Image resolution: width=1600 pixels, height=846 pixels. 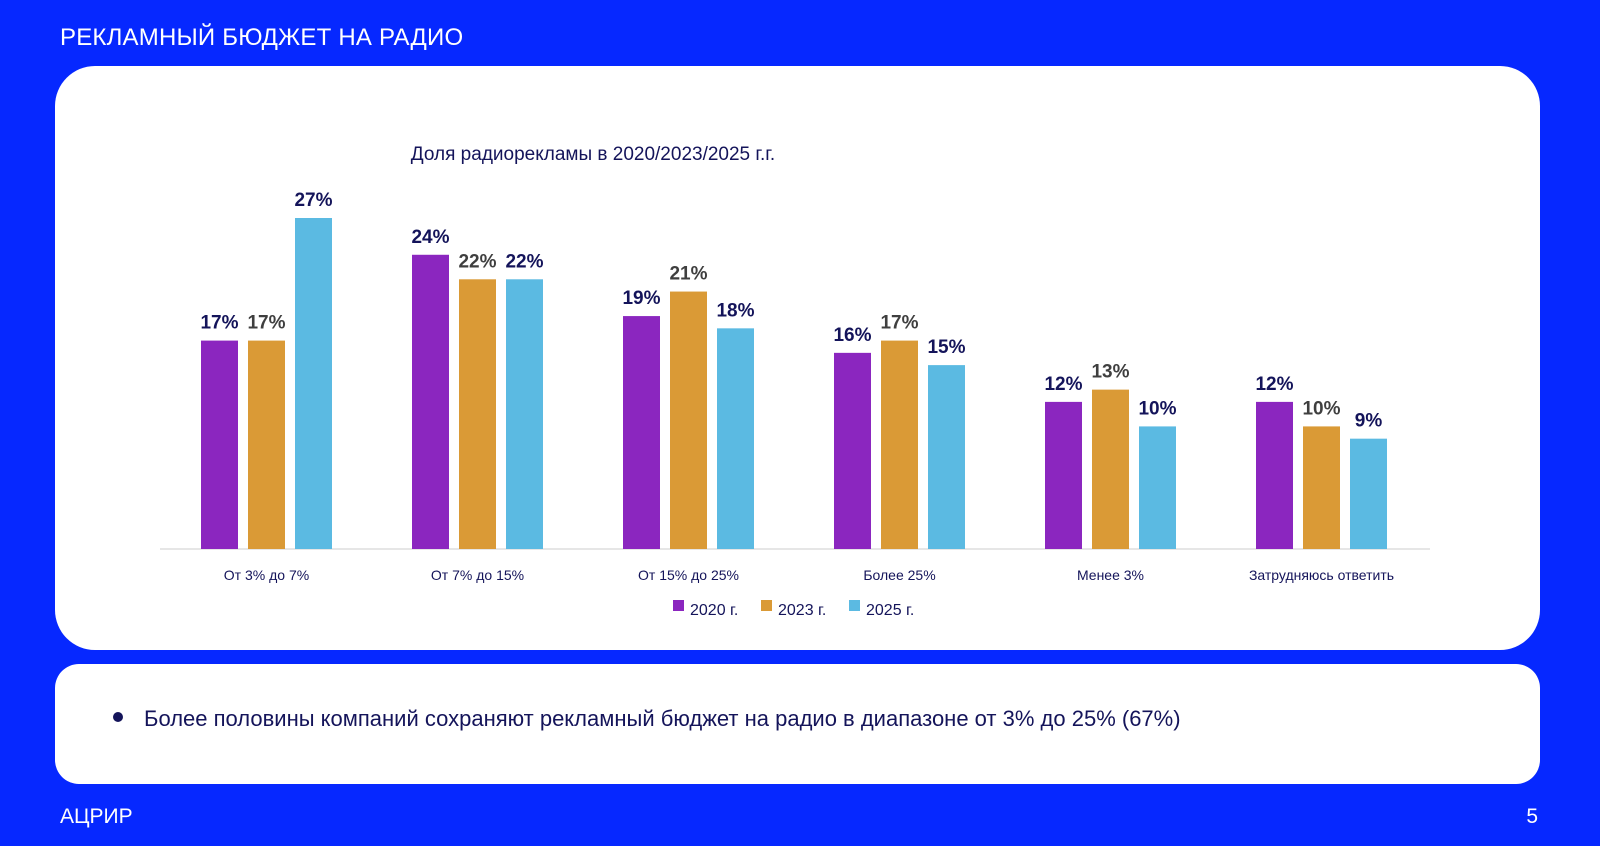 I want to click on legend-label: 2020 г., so click(x=714, y=610).